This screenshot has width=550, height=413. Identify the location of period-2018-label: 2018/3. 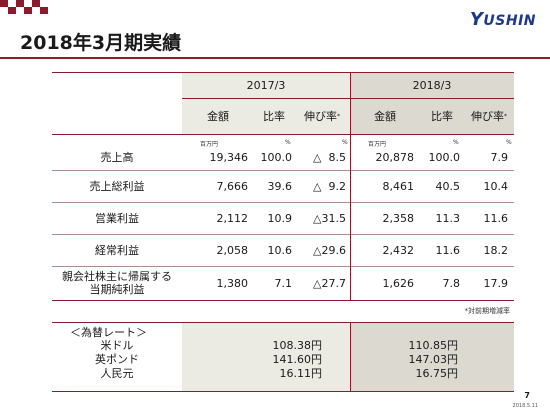
(432, 85).